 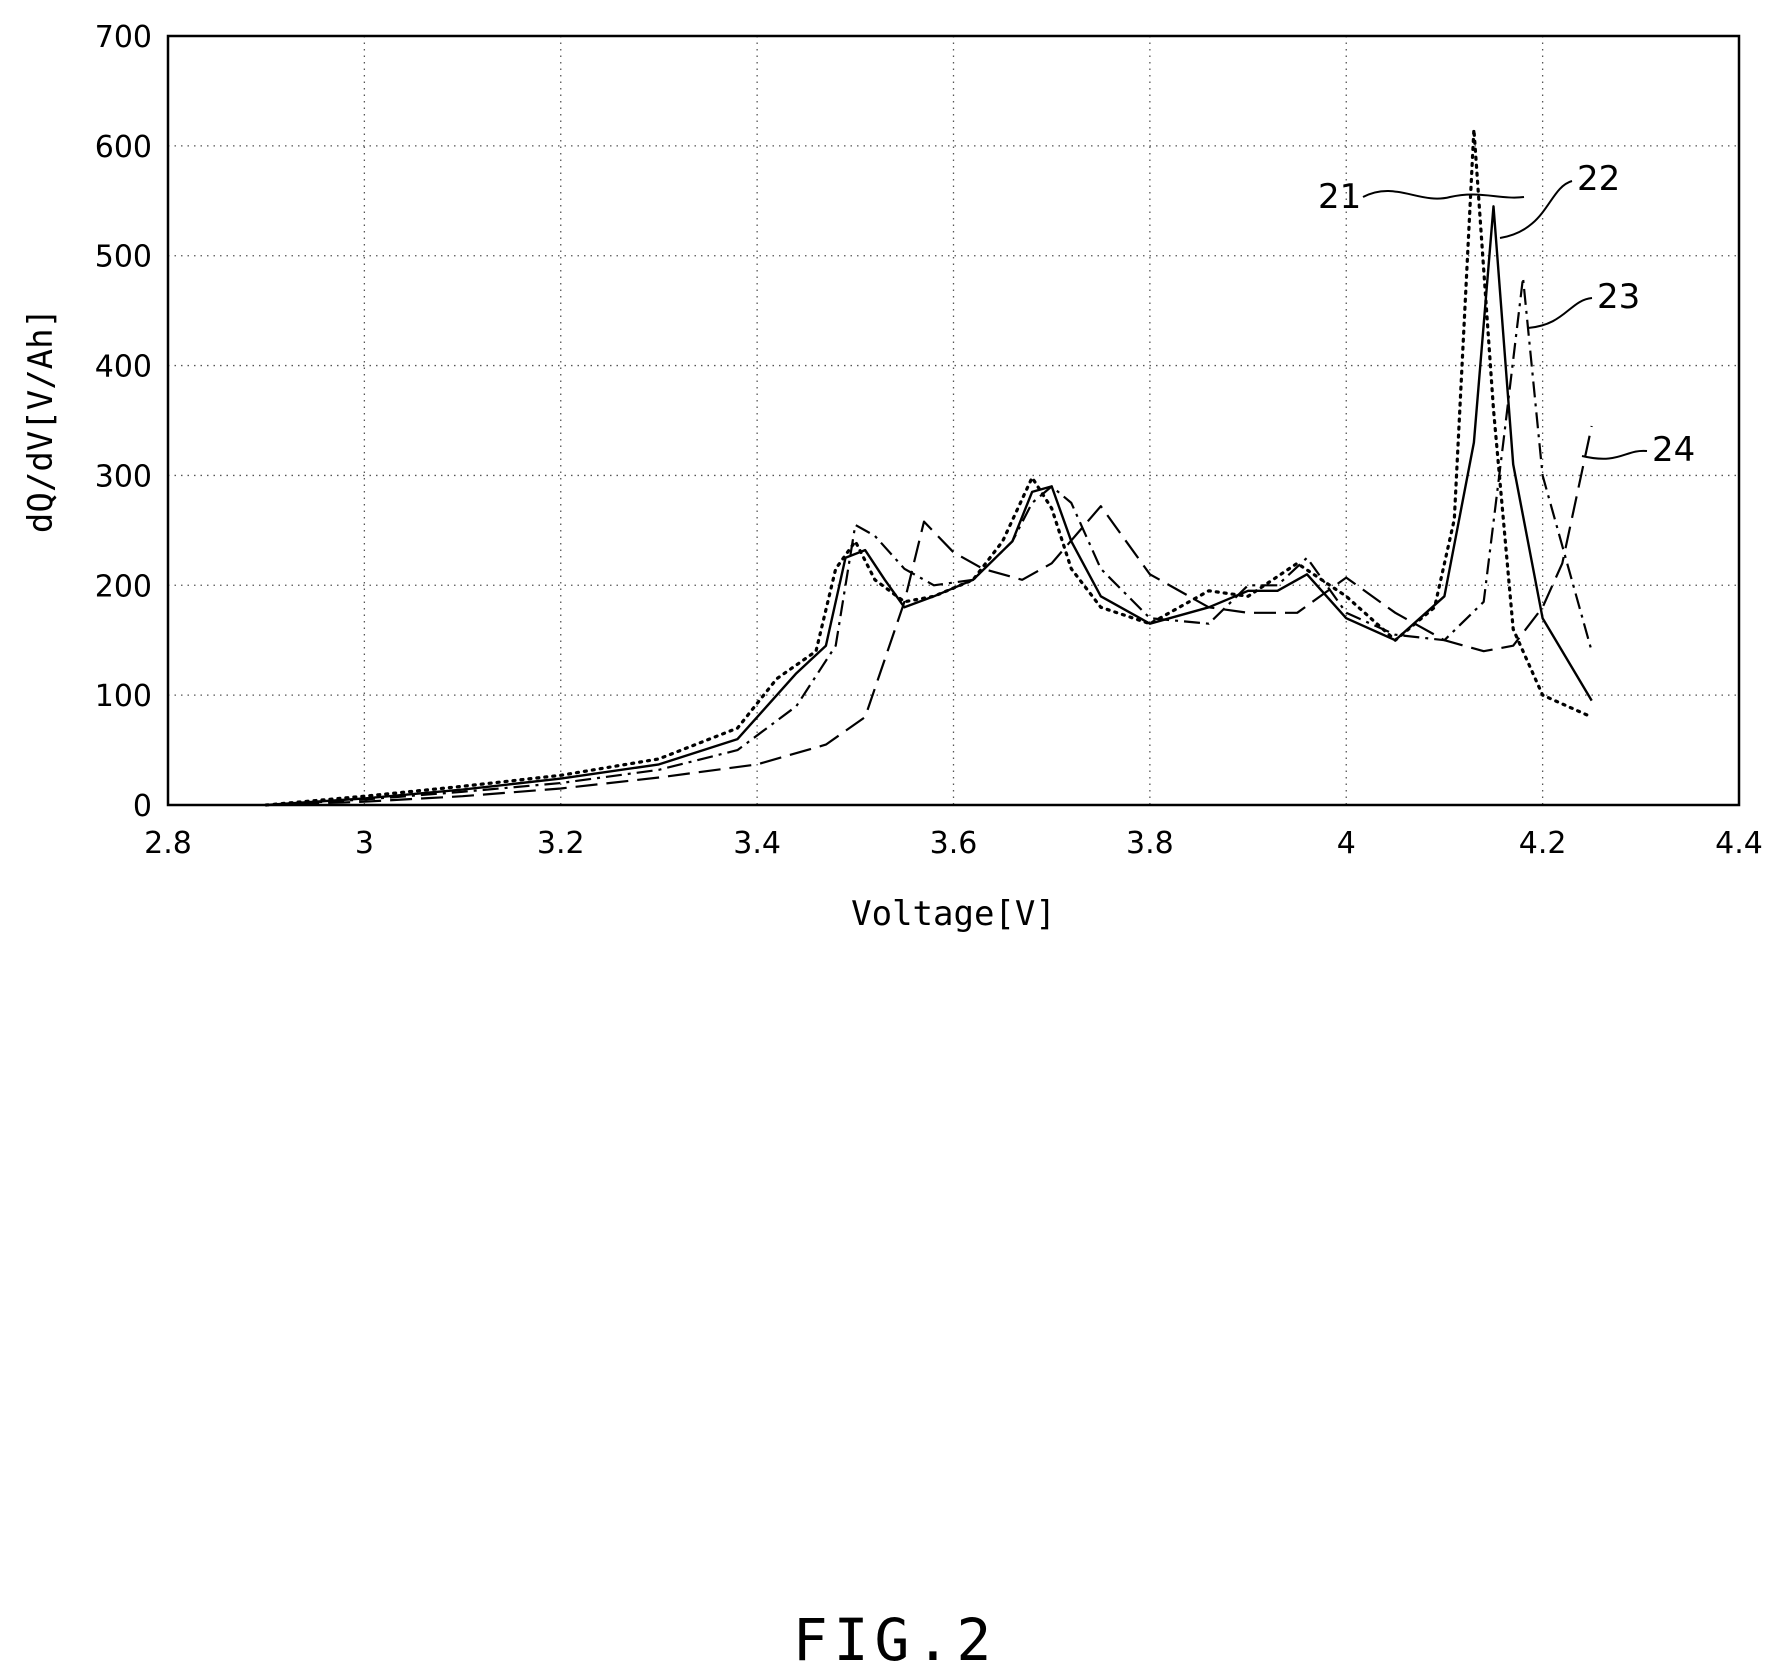 What do you see at coordinates (1150, 843) in the screenshot?
I see `x-tick-label: 3.8` at bounding box center [1150, 843].